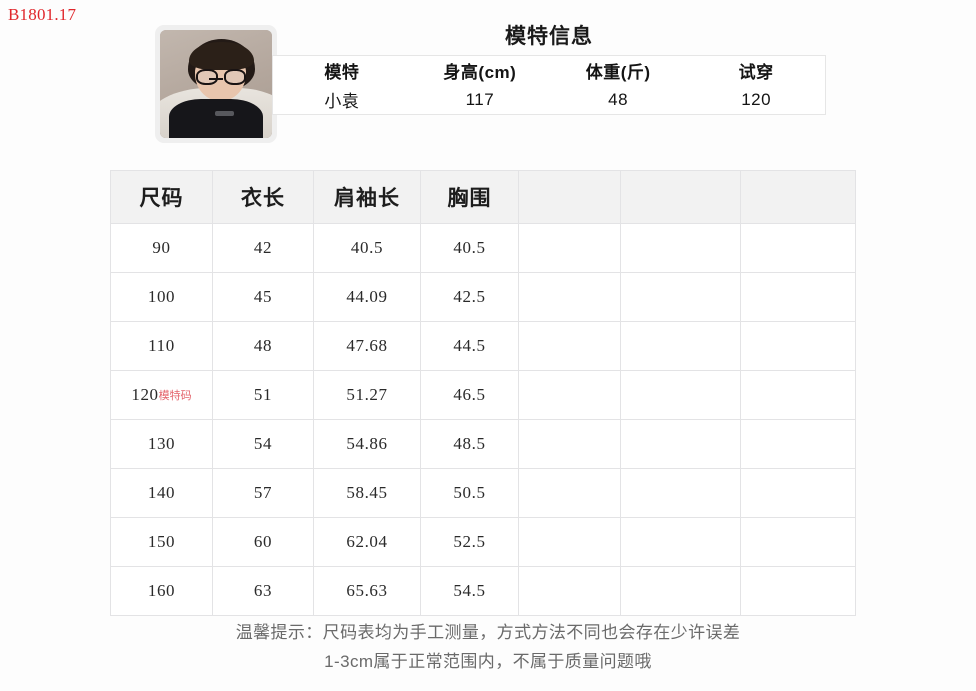 The image size is (976, 691). Describe the element at coordinates (469, 248) in the screenshot. I see `bust-cell: 40.5` at that location.